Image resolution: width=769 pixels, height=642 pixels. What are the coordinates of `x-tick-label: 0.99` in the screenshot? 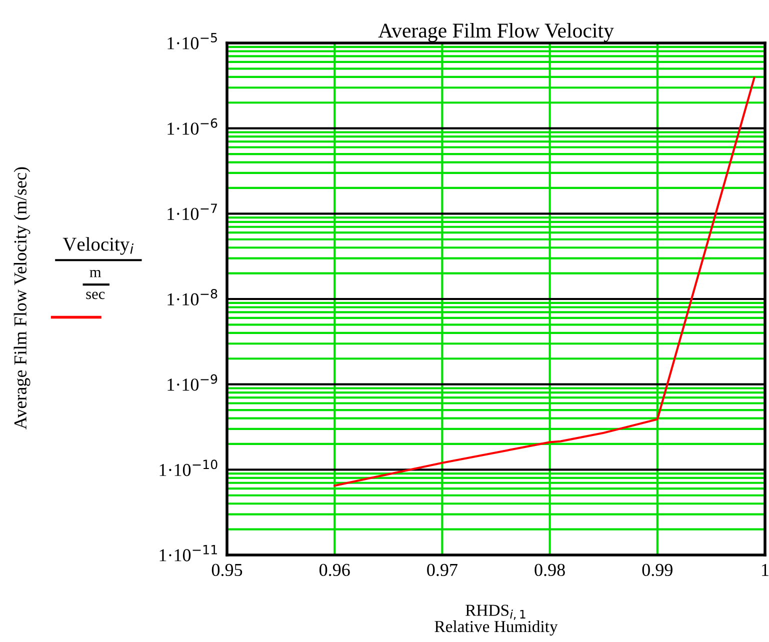 It's located at (657, 570).